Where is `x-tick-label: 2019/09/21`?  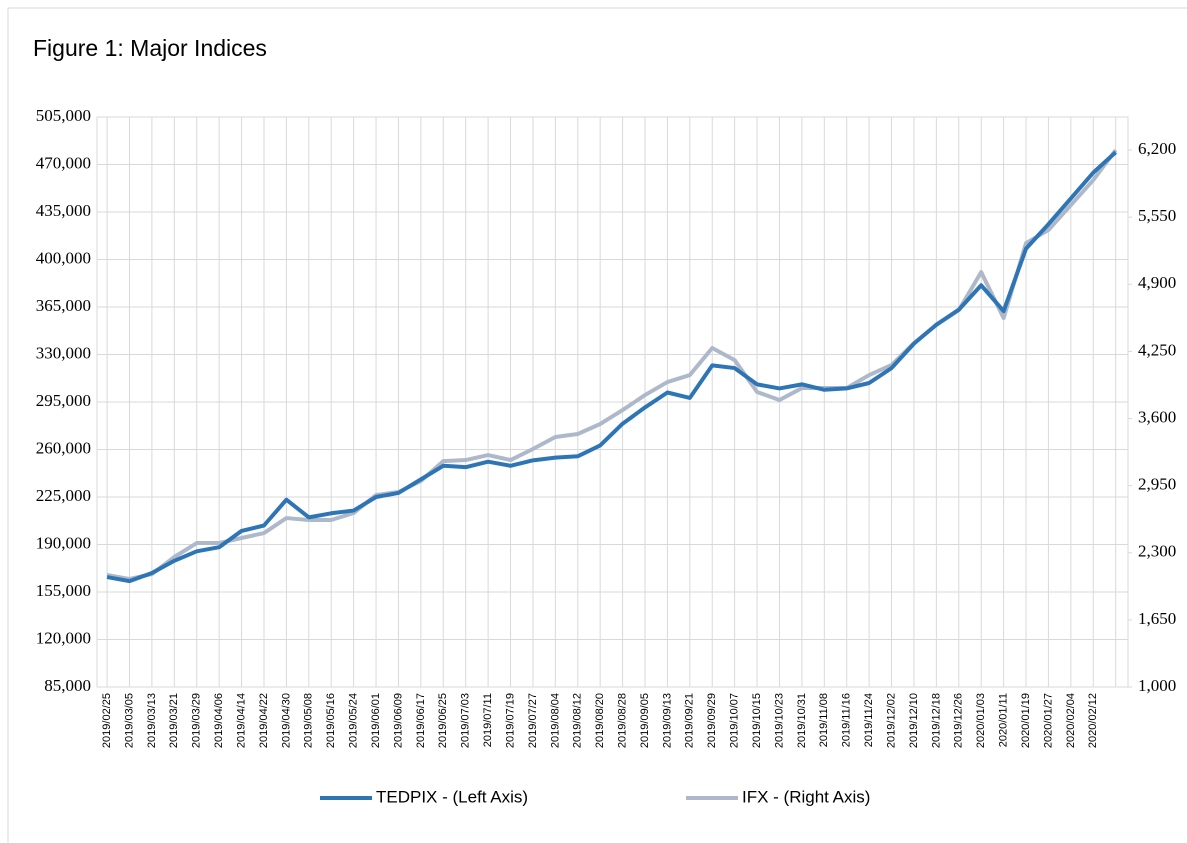
x-tick-label: 2019/09/21 is located at coordinates (690, 720).